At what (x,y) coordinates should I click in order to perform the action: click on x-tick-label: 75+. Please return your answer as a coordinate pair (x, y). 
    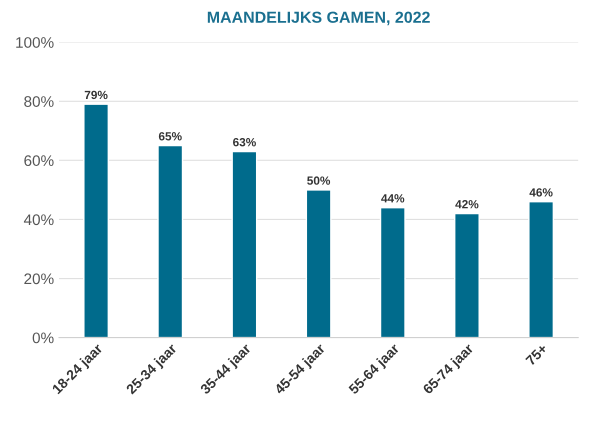
    Looking at the image, I should click on (536, 354).